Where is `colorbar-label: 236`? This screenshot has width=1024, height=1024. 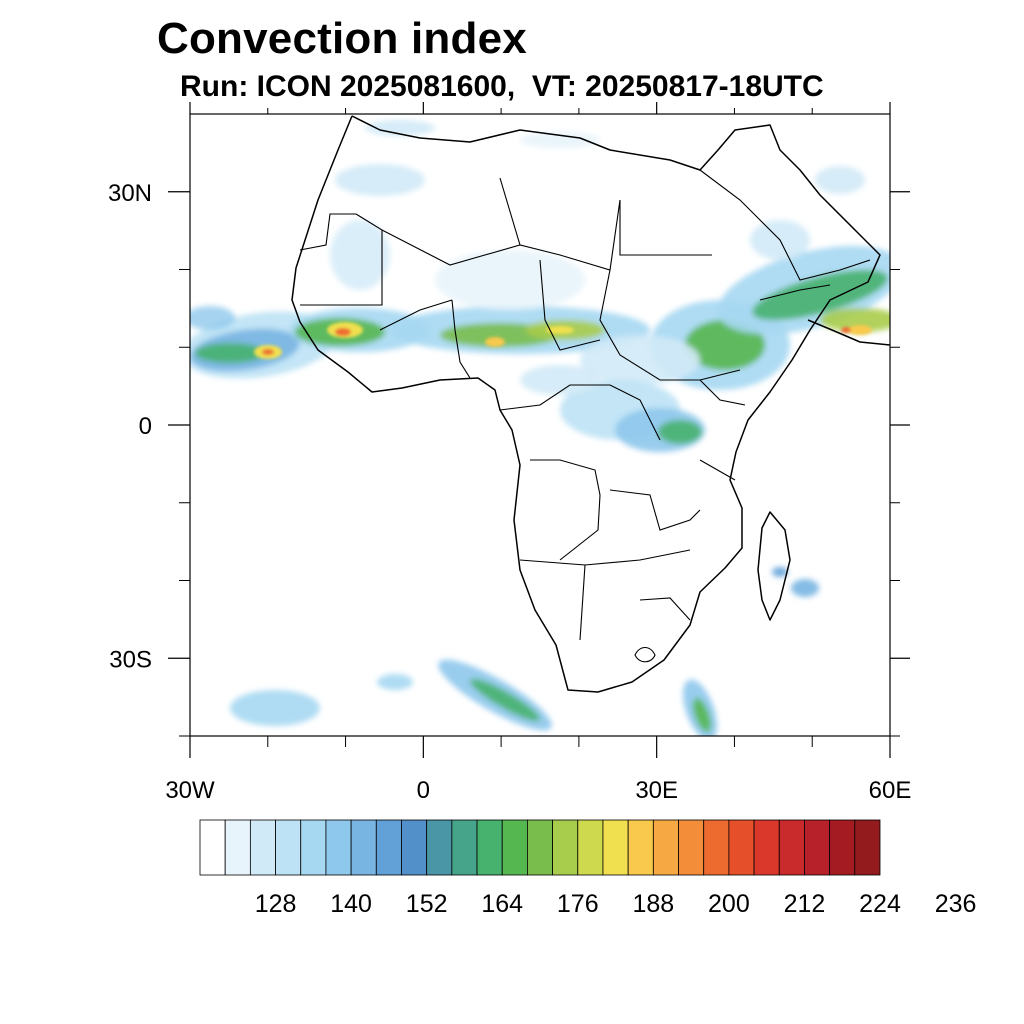
colorbar-label: 236 is located at coordinates (956, 904).